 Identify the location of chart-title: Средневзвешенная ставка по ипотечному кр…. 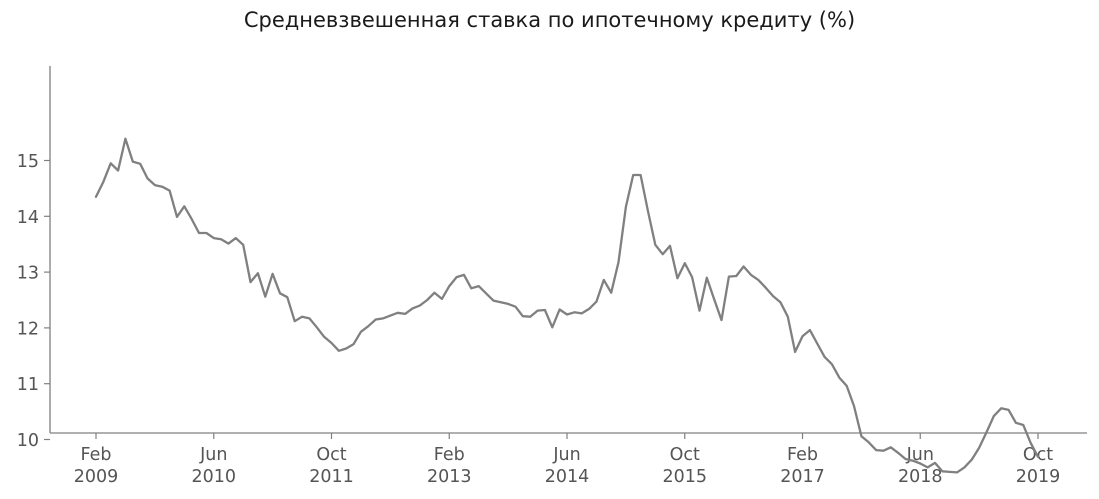
(549, 20).